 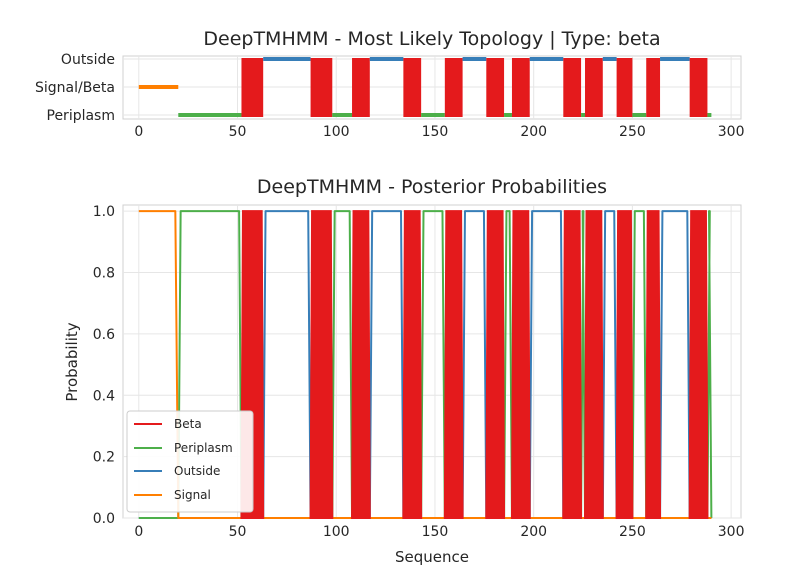 What do you see at coordinates (435, 132) in the screenshot?
I see `topology-x-tick-label: 150` at bounding box center [435, 132].